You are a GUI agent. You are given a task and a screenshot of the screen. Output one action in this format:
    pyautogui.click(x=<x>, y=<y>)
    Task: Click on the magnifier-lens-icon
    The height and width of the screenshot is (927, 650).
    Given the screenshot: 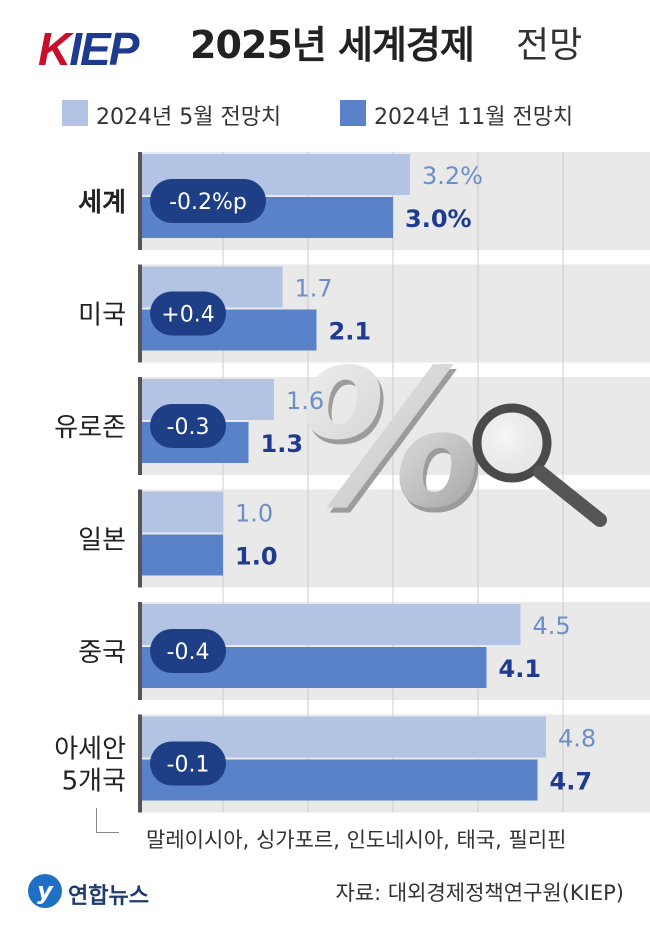 What is the action you would take?
    pyautogui.click(x=512, y=443)
    